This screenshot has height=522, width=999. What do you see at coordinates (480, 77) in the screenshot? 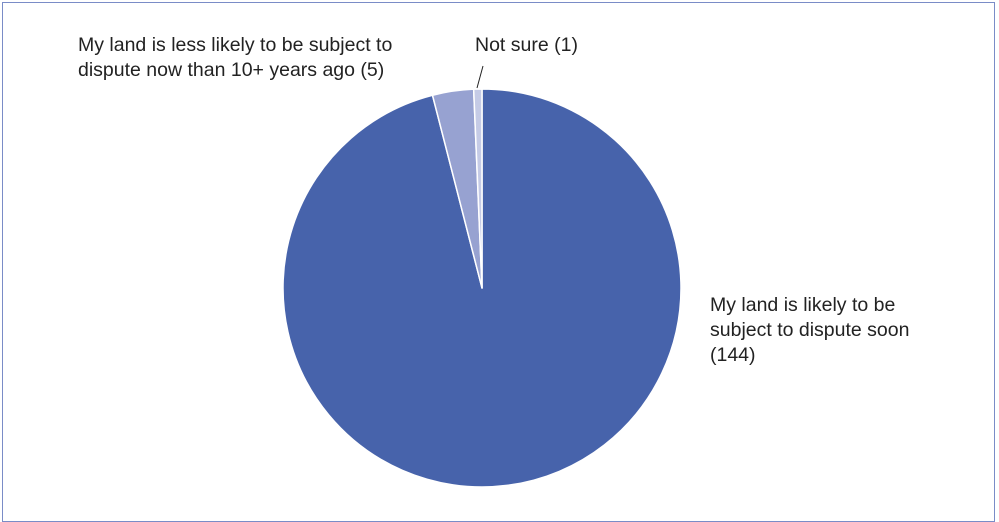
I see `leader-line-not-sure` at bounding box center [480, 77].